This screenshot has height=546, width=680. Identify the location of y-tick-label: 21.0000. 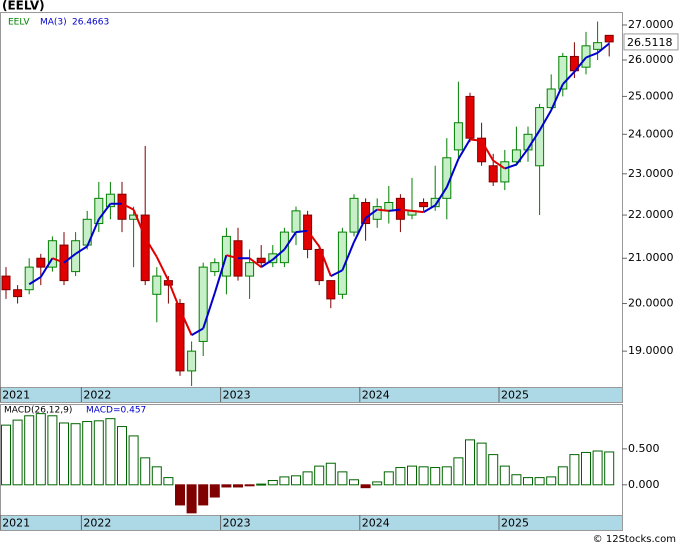
(651, 257).